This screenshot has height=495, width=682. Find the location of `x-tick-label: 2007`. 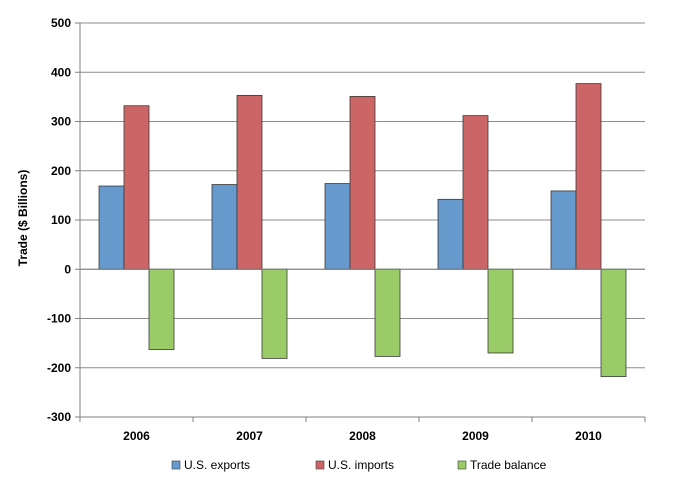

x-tick-label: 2007 is located at coordinates (249, 436).